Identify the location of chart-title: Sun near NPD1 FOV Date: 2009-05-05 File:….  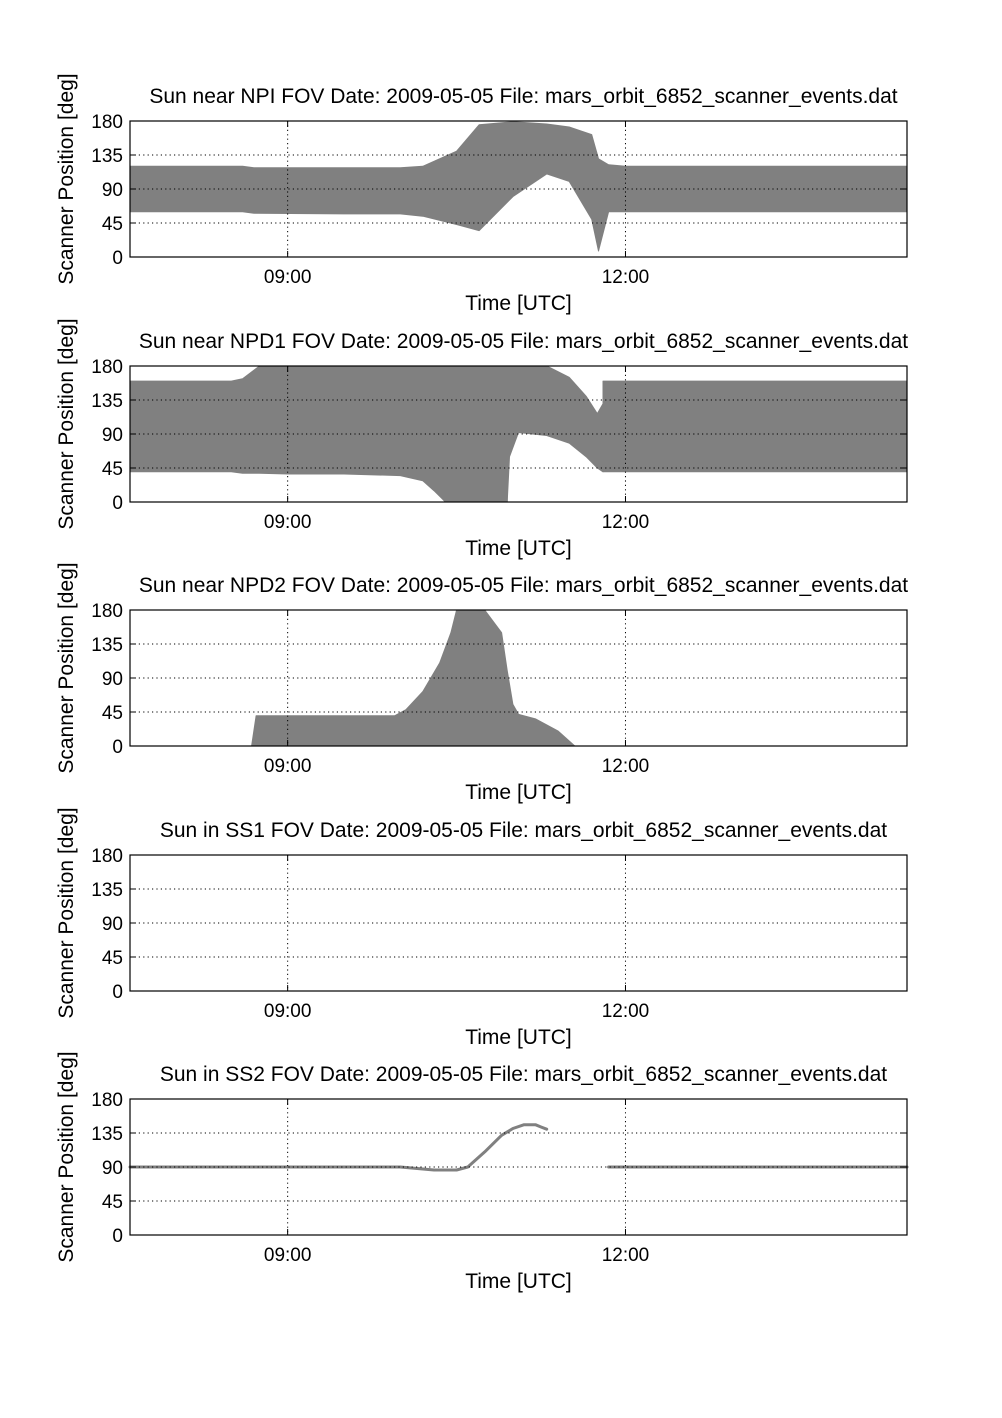
(523, 341).